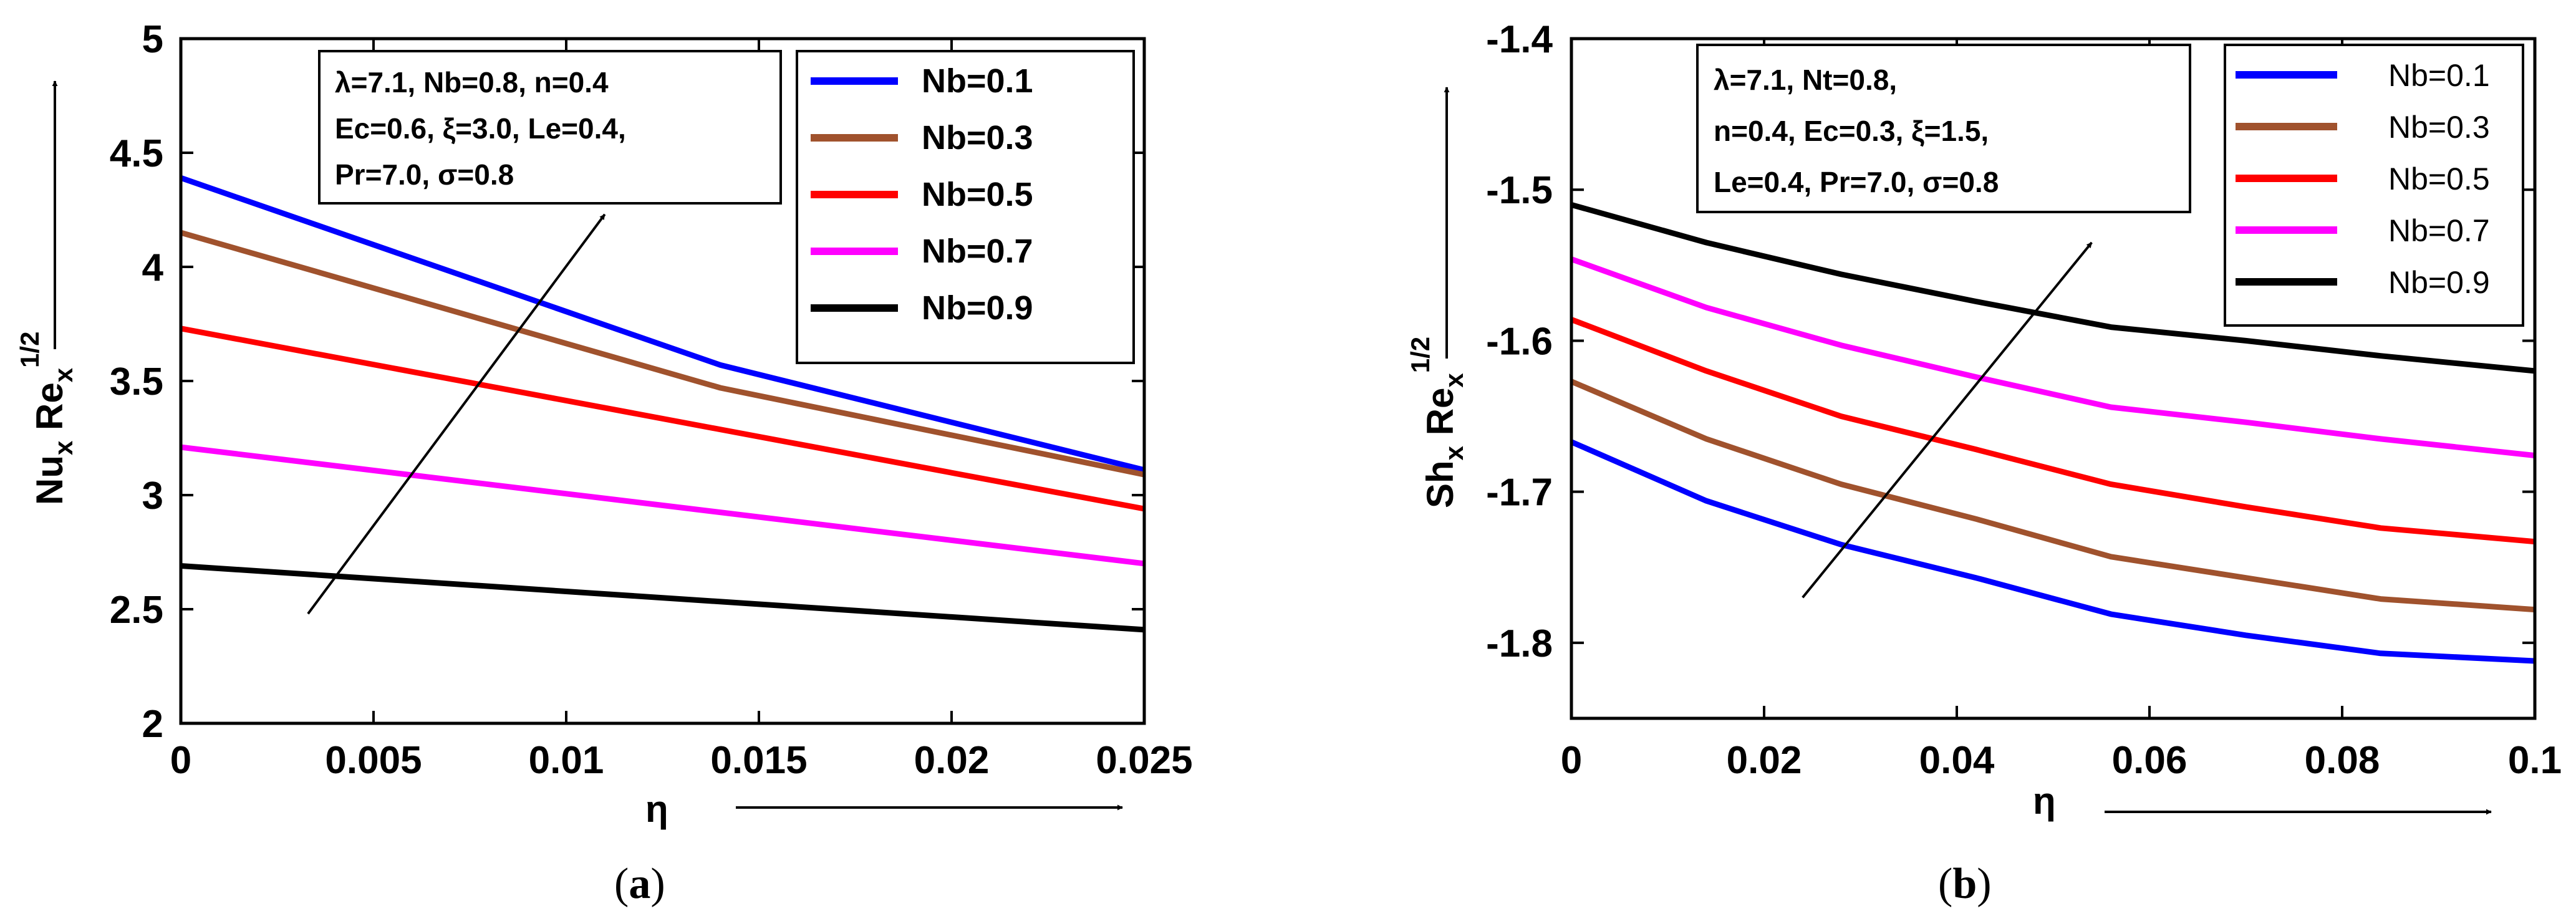  I want to click on panel-a-ylabel-sub1: x, so click(63, 447).